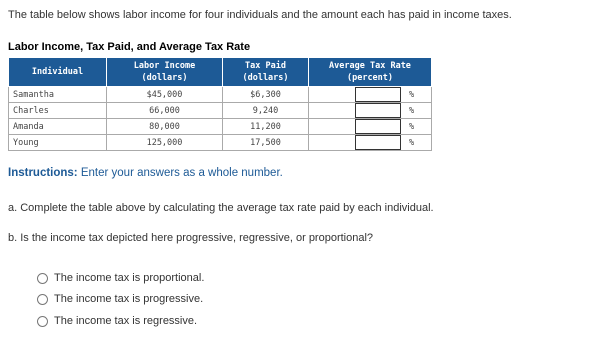  Describe the element at coordinates (164, 66) in the screenshot. I see `header-text: Labor Income` at that location.